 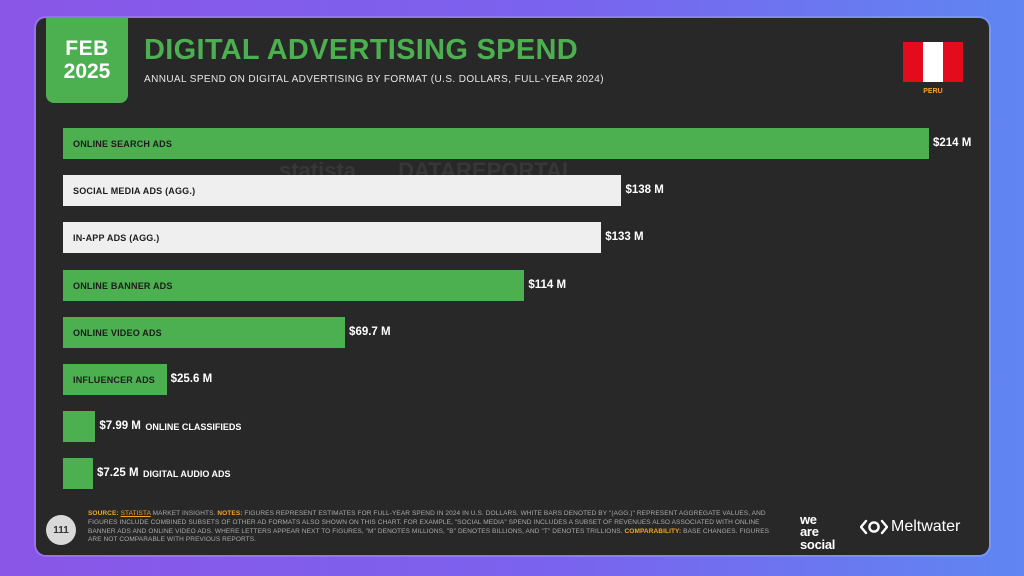 I want to click on flag-stripe-right, so click(x=953, y=62).